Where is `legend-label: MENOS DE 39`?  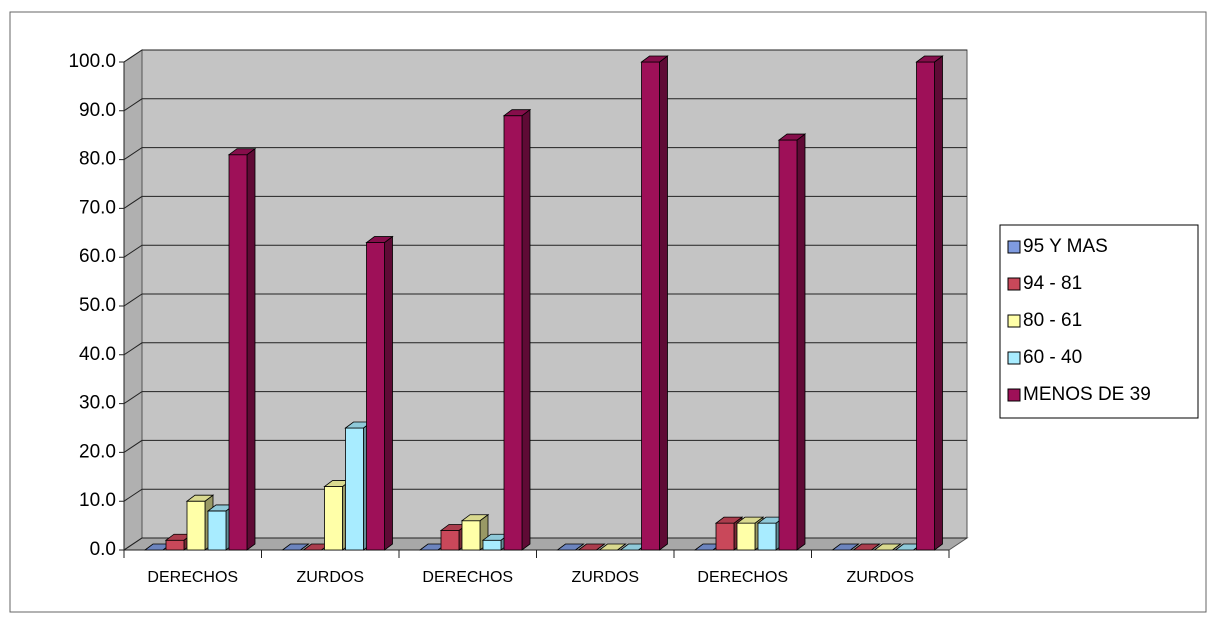 legend-label: MENOS DE 39 is located at coordinates (1087, 394).